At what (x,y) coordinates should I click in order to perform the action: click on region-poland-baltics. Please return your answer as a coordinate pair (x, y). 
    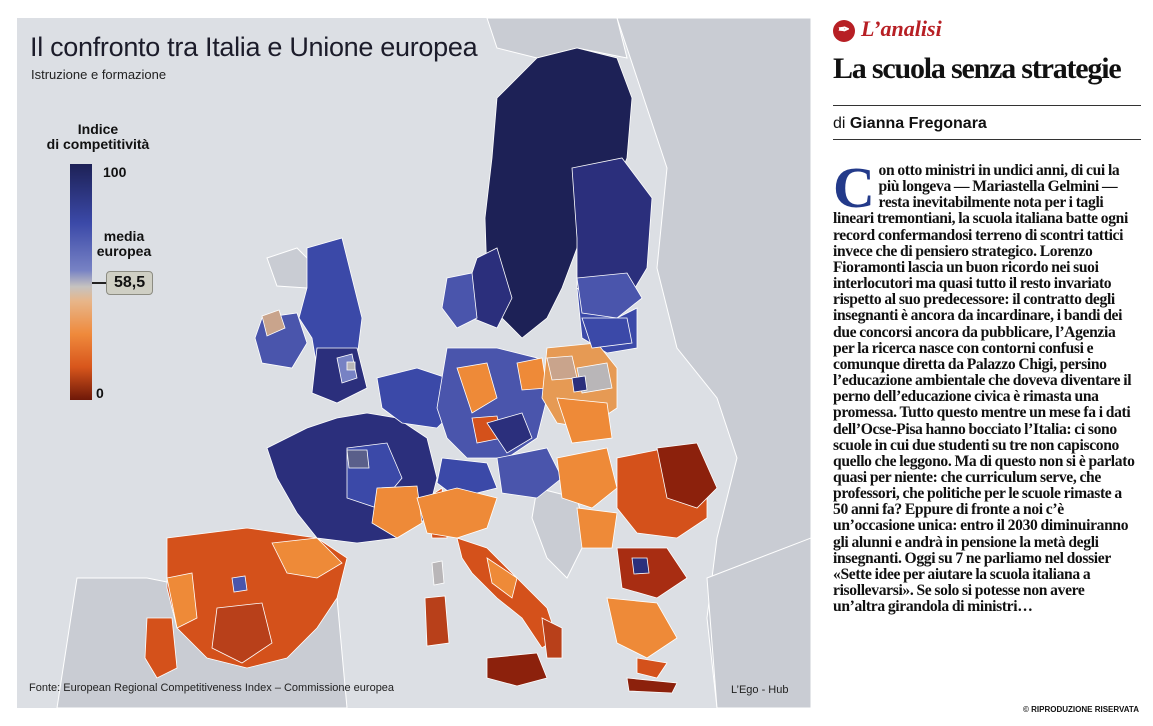
    Looking at the image, I should click on (592, 358).